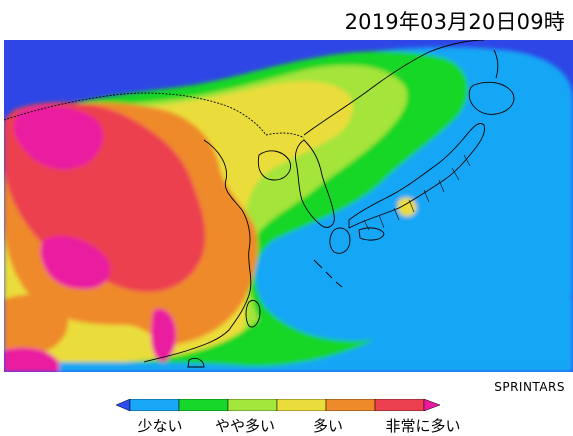  Describe the element at coordinates (197, 251) in the screenshot. I see `china-coastline` at that location.